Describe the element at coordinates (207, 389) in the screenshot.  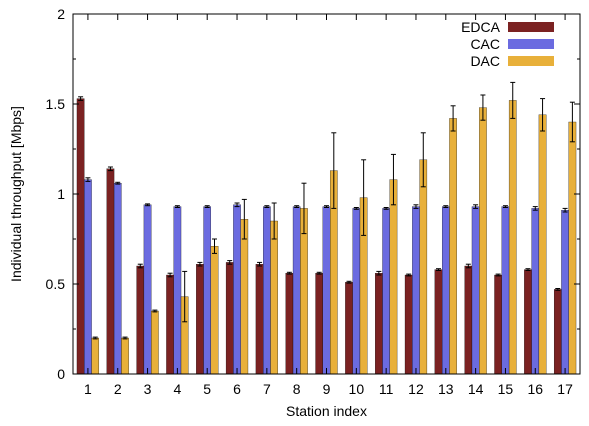
I see `x-tick-label-5: 5` at that location.